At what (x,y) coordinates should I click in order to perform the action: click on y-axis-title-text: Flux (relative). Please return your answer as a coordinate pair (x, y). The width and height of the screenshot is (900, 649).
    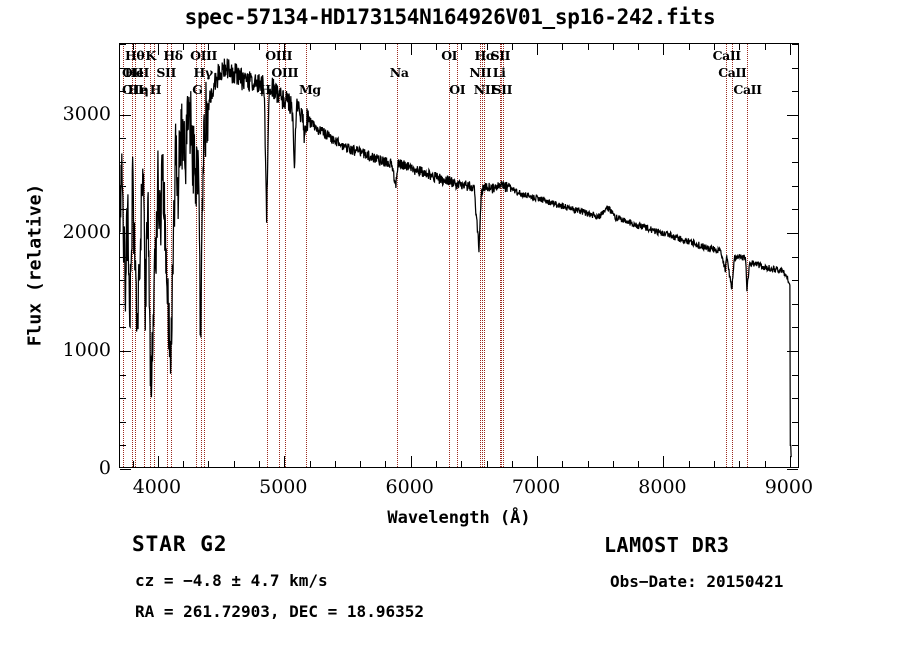
    Looking at the image, I should click on (35, 265).